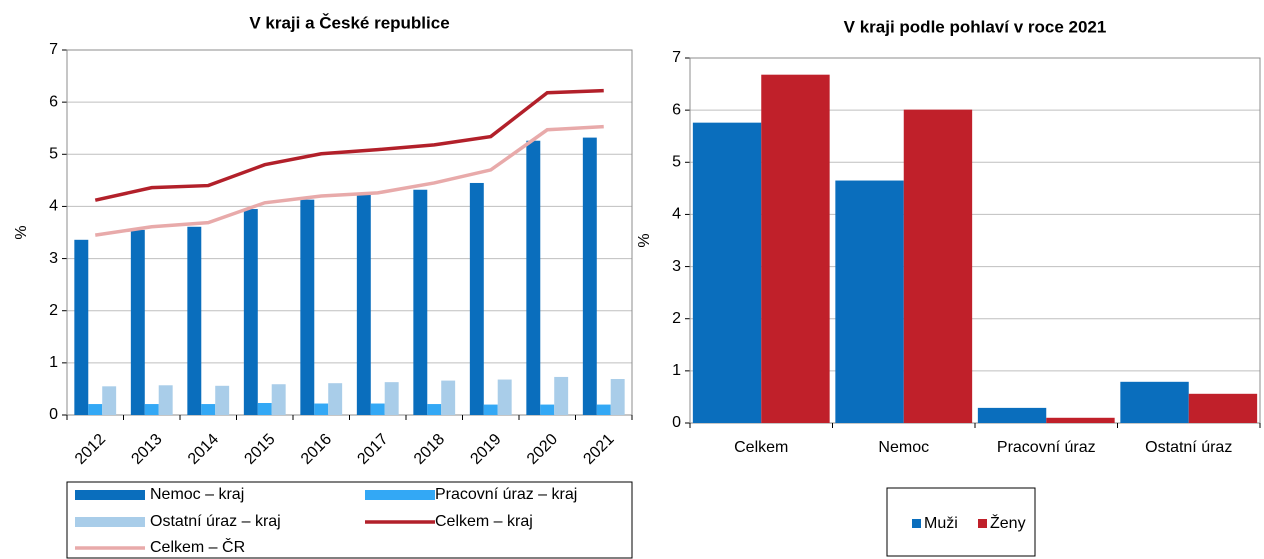 The height and width of the screenshot is (559, 1264). I want to click on x-tick-label: Celkem, so click(761, 447).